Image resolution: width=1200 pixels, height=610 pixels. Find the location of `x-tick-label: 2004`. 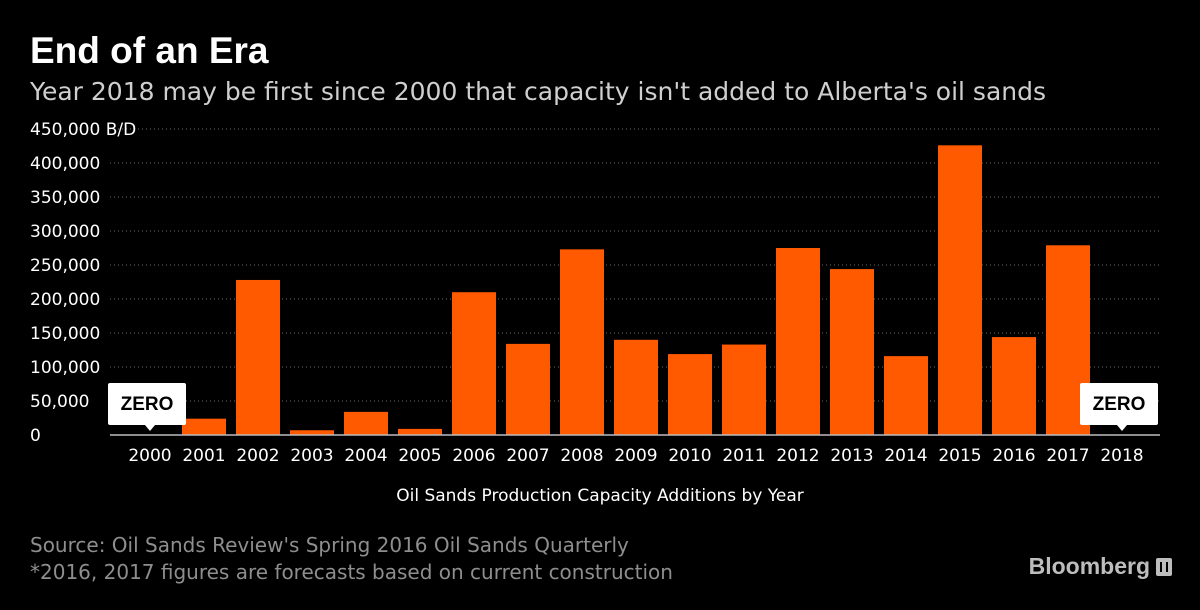

x-tick-label: 2004 is located at coordinates (365, 456).